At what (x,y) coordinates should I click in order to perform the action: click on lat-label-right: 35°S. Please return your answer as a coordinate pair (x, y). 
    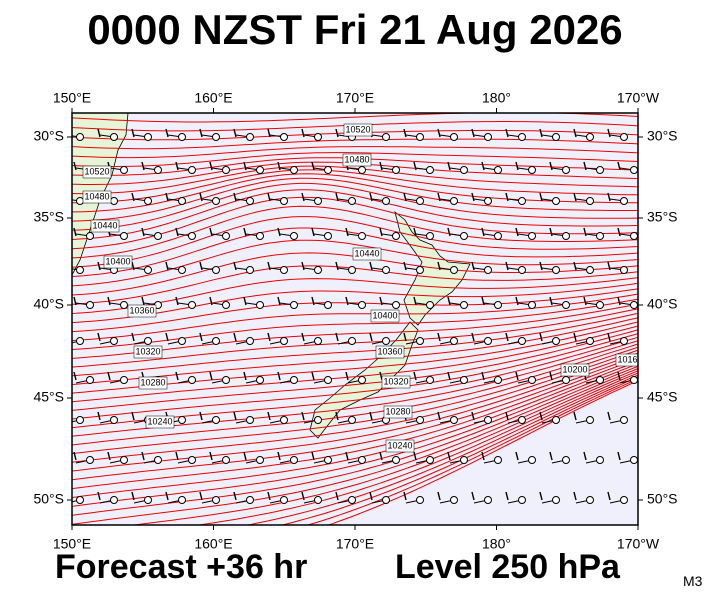
    Looking at the image, I should click on (662, 217).